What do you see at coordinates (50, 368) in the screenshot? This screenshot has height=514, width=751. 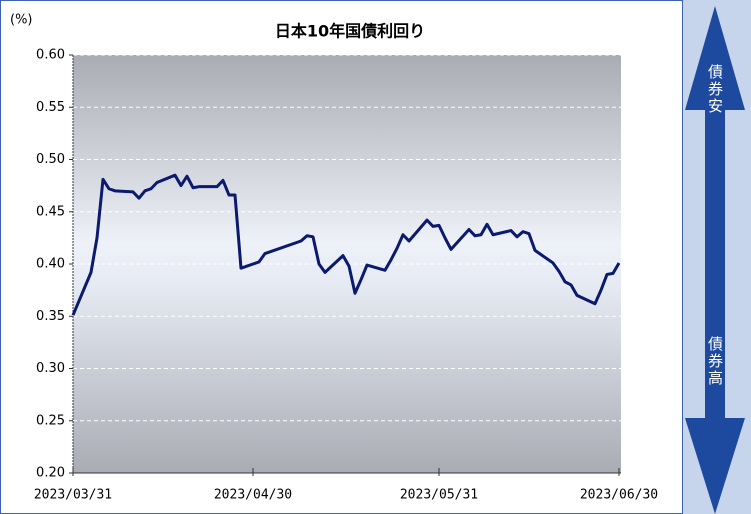 I see `y-tick-label: 0.30` at bounding box center [50, 368].